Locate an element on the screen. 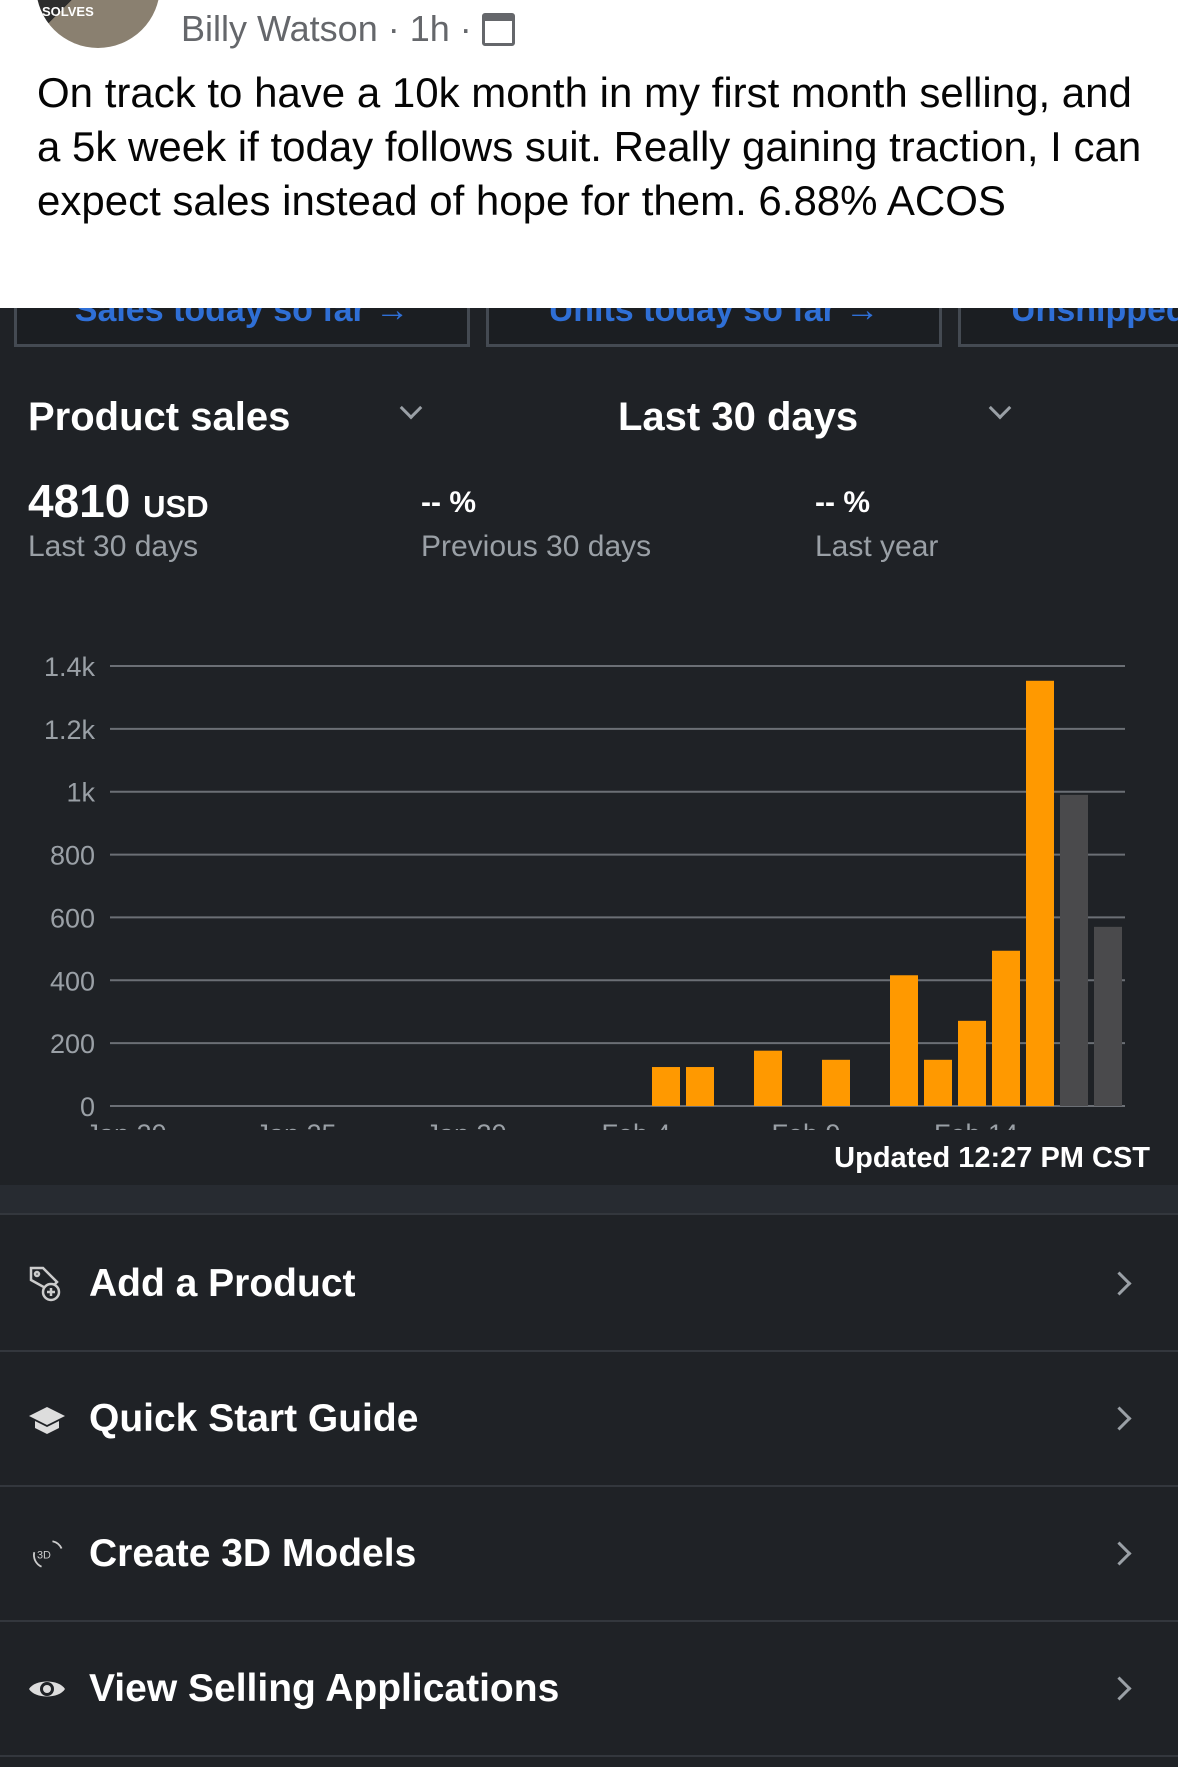 The image size is (1178, 1767). x-tick-label: Jan 25 is located at coordinates (295, 1124).